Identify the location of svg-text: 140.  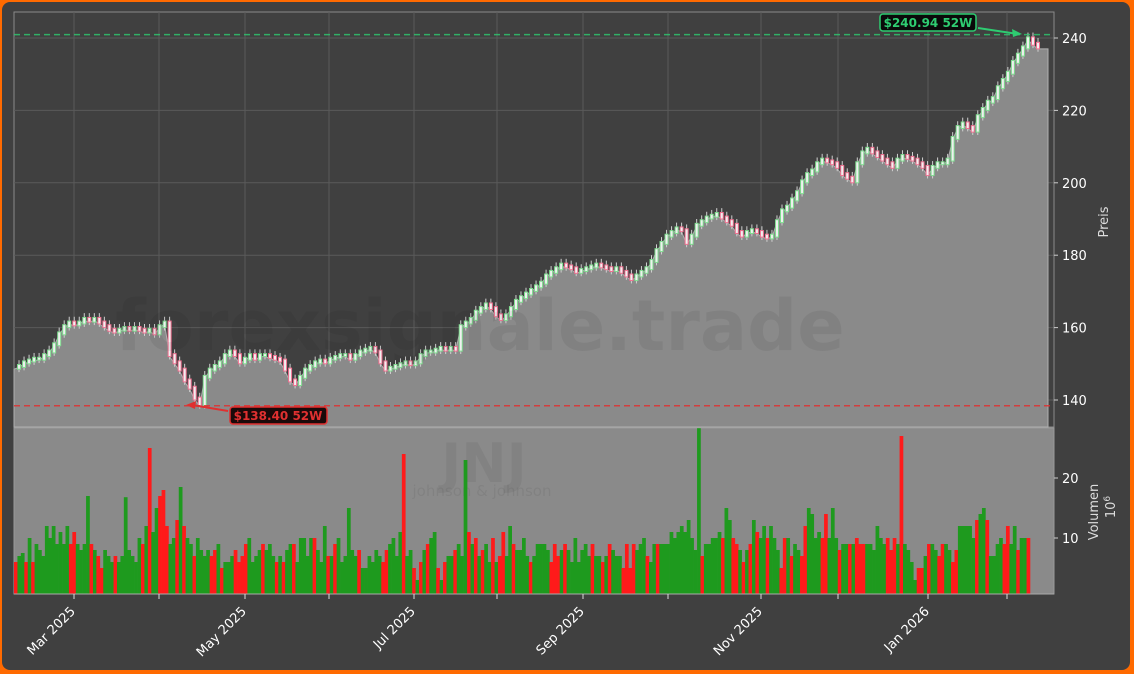
(1074, 401).